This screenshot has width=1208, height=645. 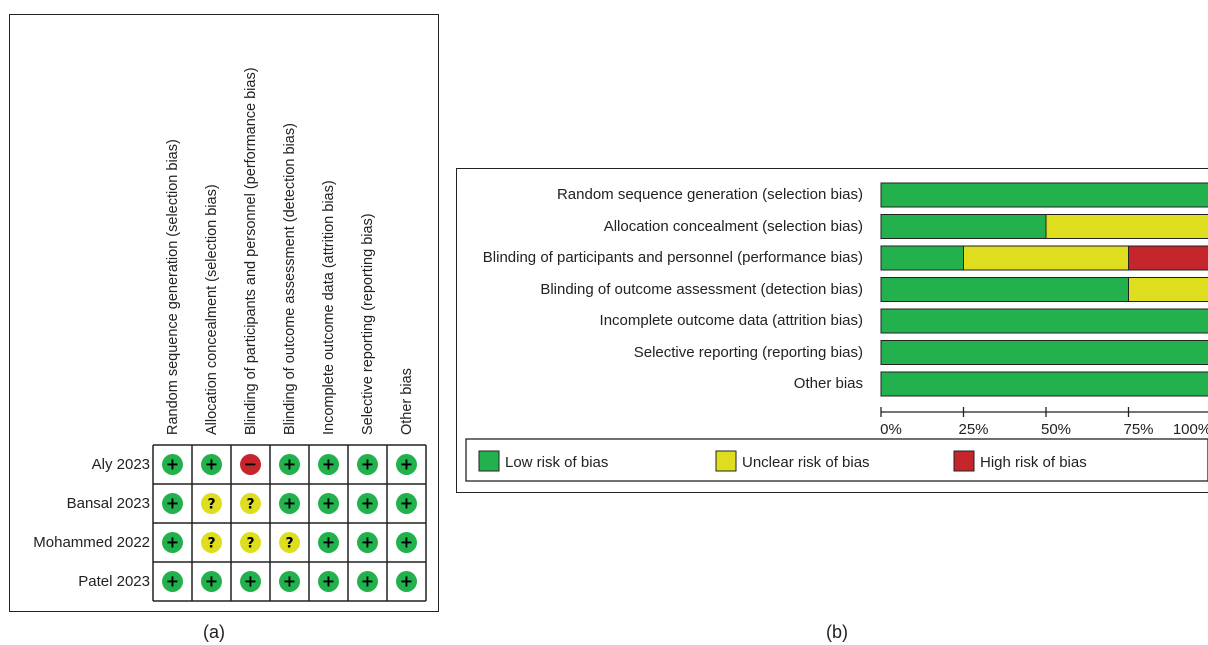 What do you see at coordinates (806, 462) in the screenshot?
I see `legend-label: Unclear risk of bias` at bounding box center [806, 462].